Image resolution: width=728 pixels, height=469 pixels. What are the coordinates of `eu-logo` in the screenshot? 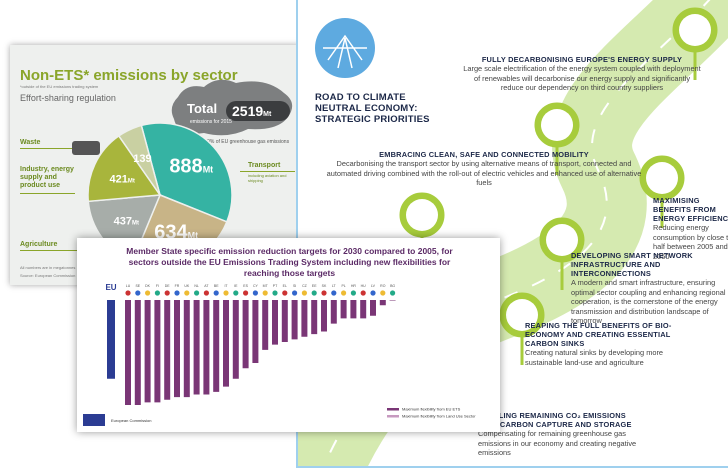 It's located at (94, 420).